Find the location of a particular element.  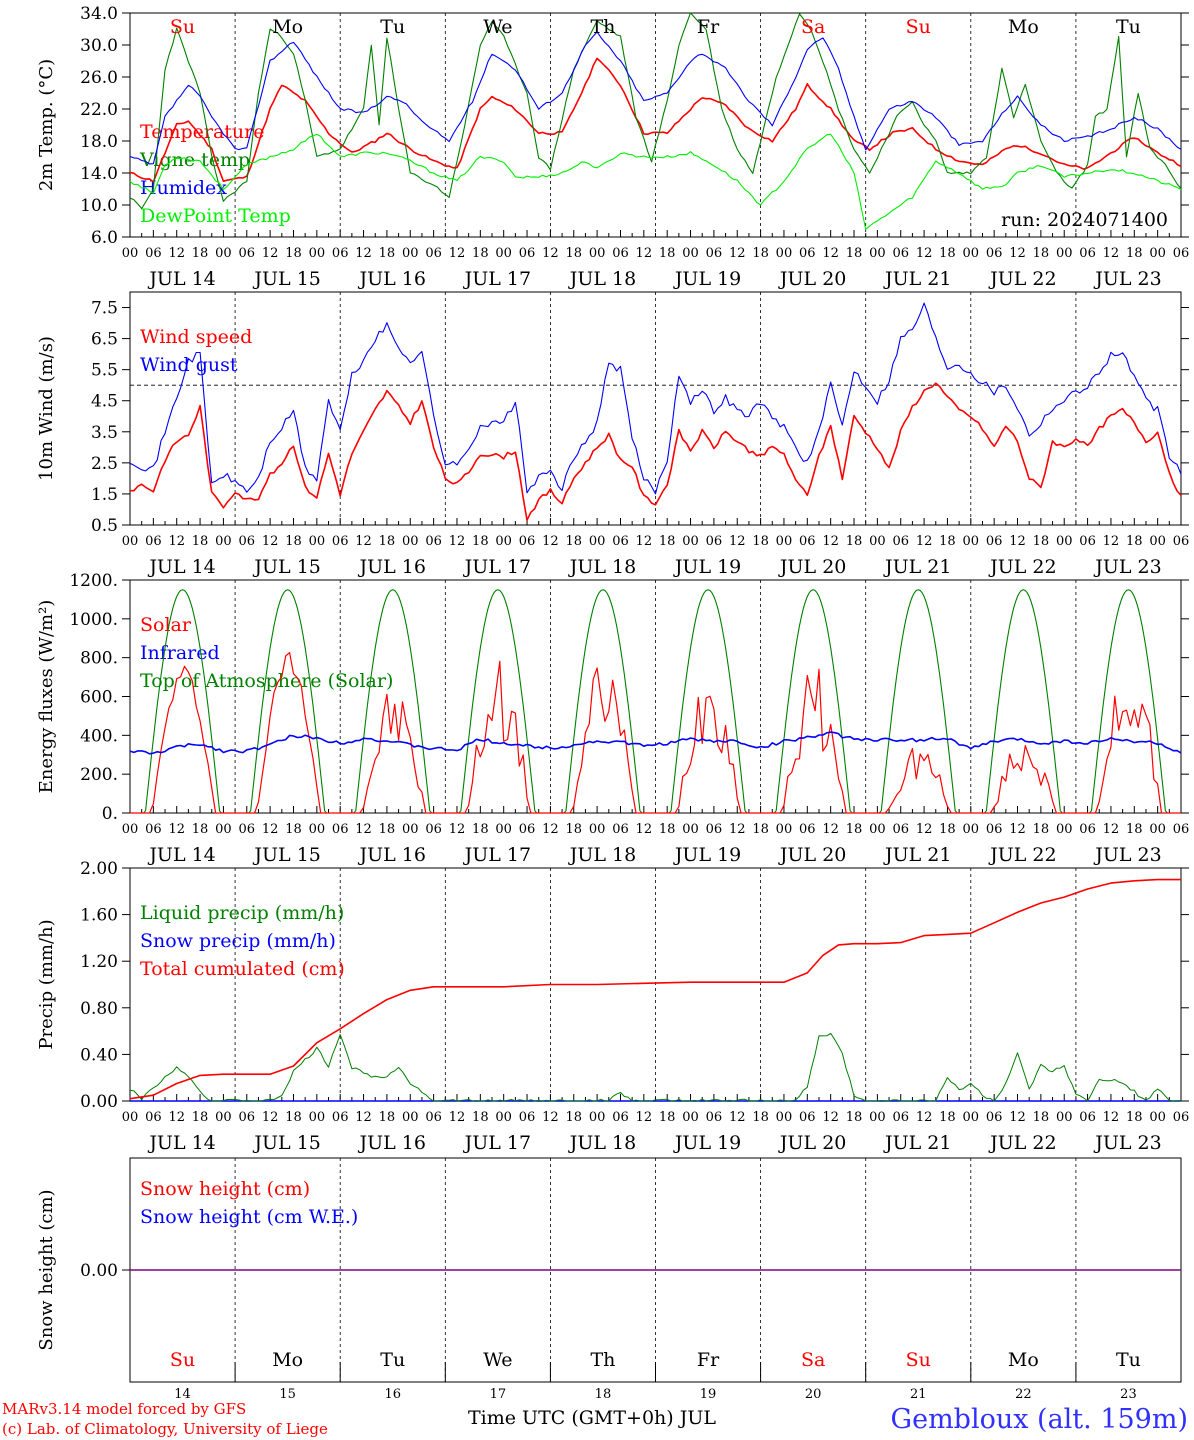

legend-entry: Snow precip (mm/h) is located at coordinates (238, 941).